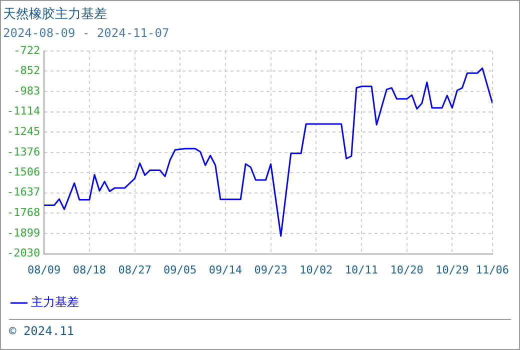 The image size is (520, 350). I want to click on y-tick-label: -1114, so click(23, 111).